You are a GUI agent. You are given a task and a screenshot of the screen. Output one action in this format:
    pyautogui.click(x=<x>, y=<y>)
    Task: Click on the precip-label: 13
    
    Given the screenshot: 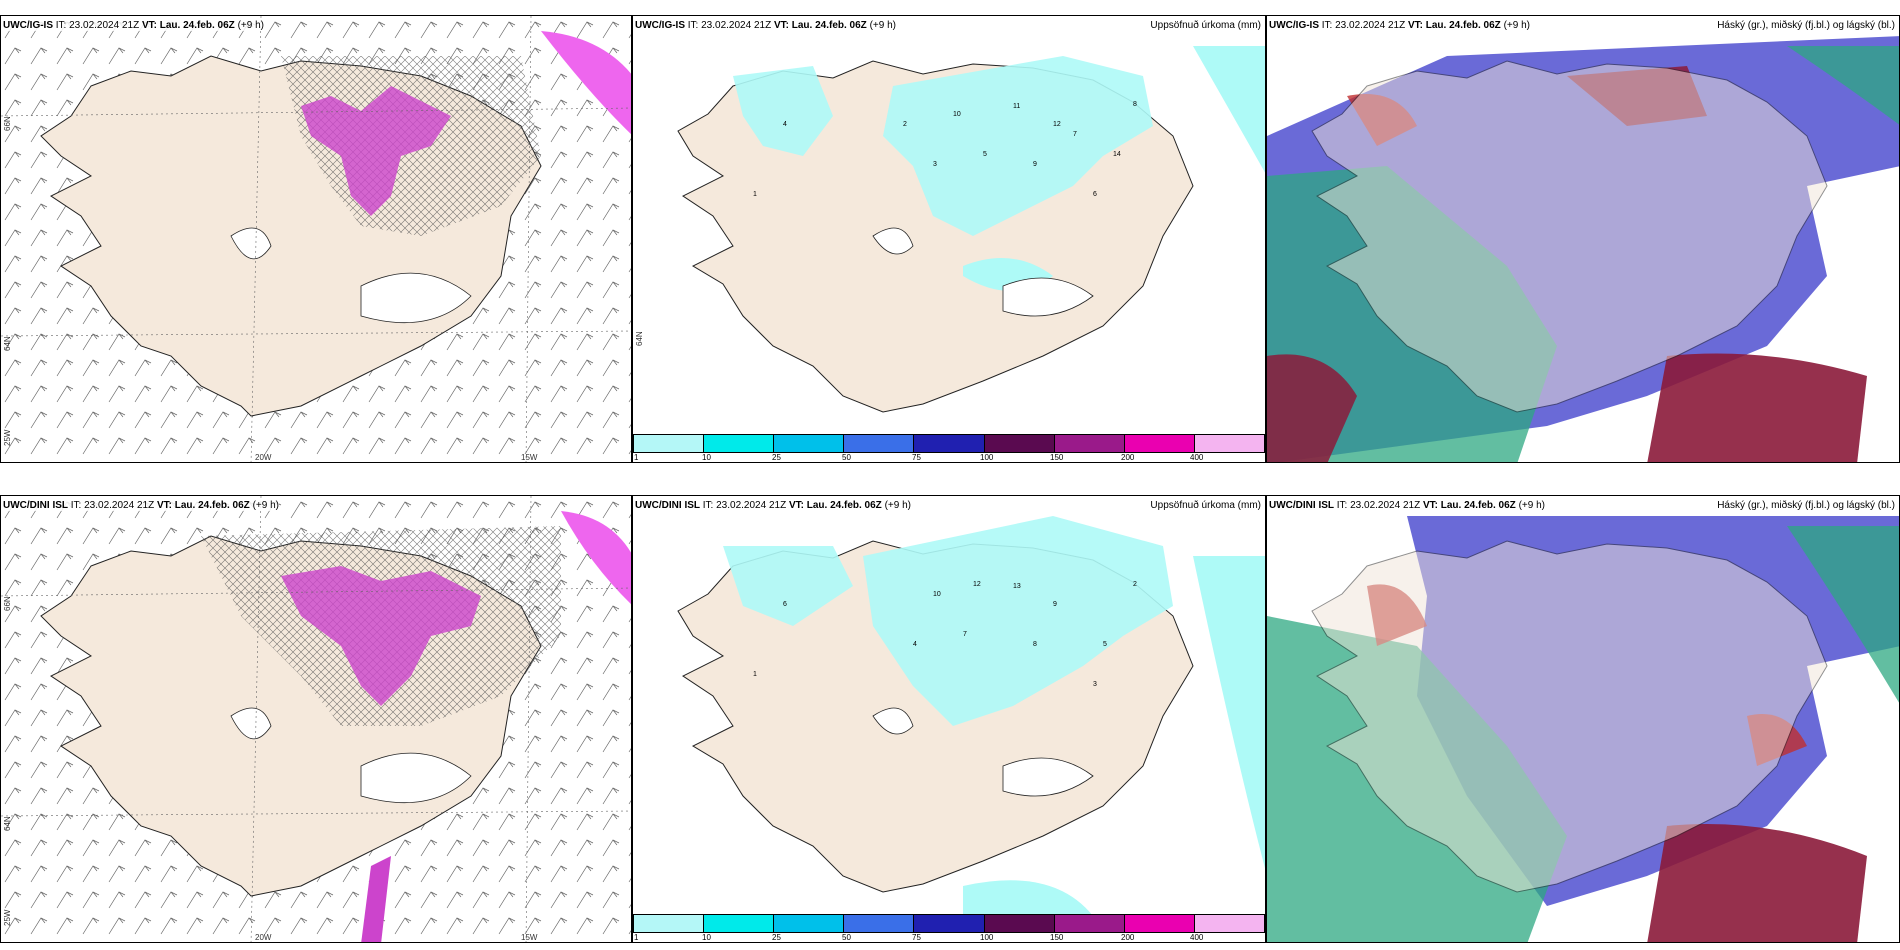 What is the action you would take?
    pyautogui.click(x=1017, y=586)
    